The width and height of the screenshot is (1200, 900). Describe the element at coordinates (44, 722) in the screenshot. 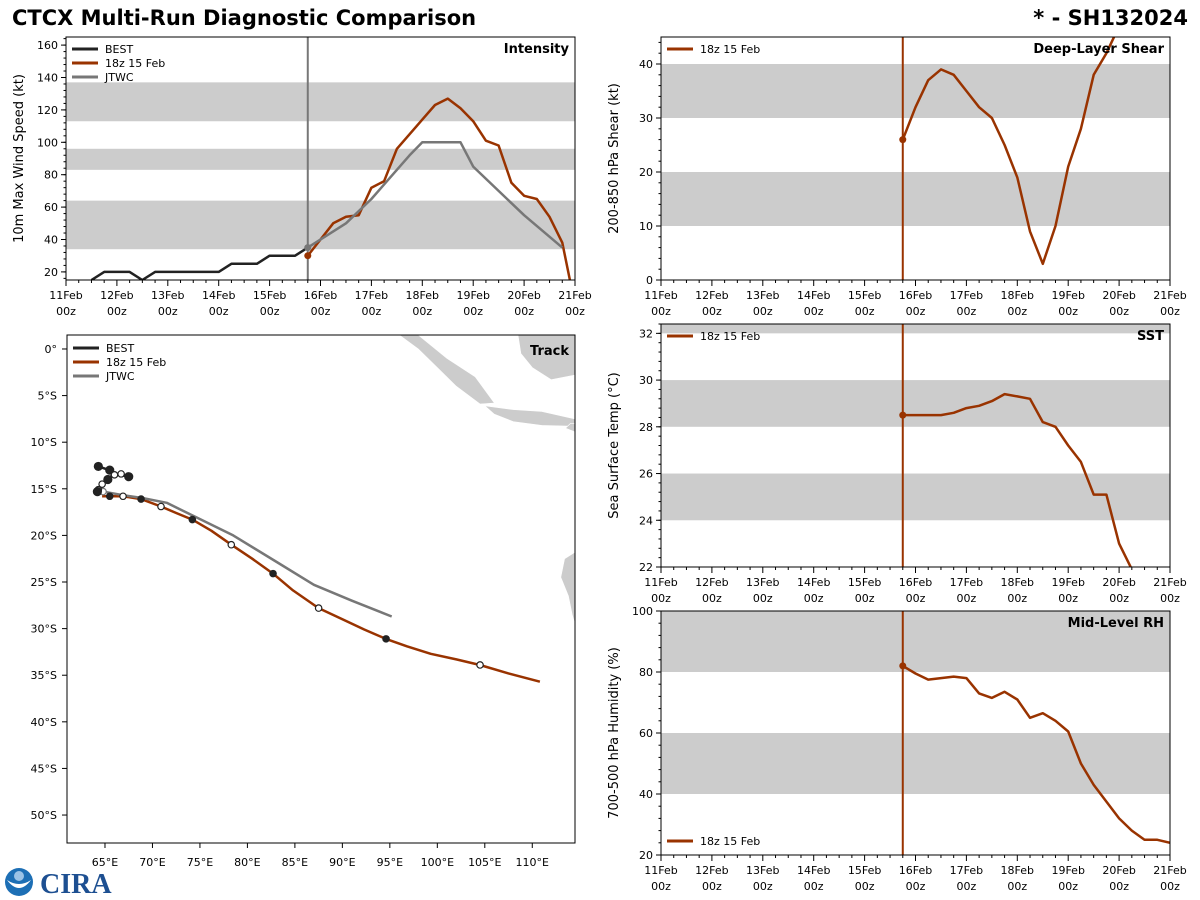

I see `track-ytick-label: 40°S` at that location.